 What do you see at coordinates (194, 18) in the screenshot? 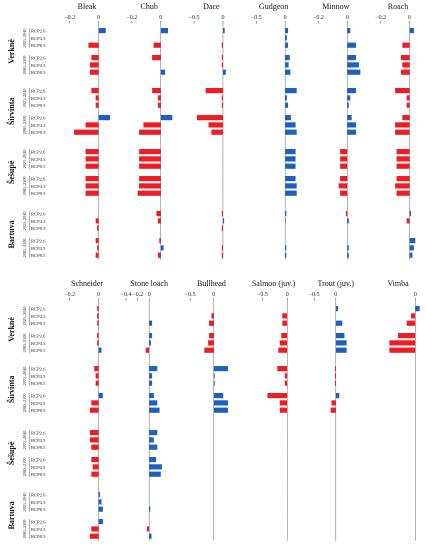
I see `x-tick-label: −0.5` at bounding box center [194, 18].